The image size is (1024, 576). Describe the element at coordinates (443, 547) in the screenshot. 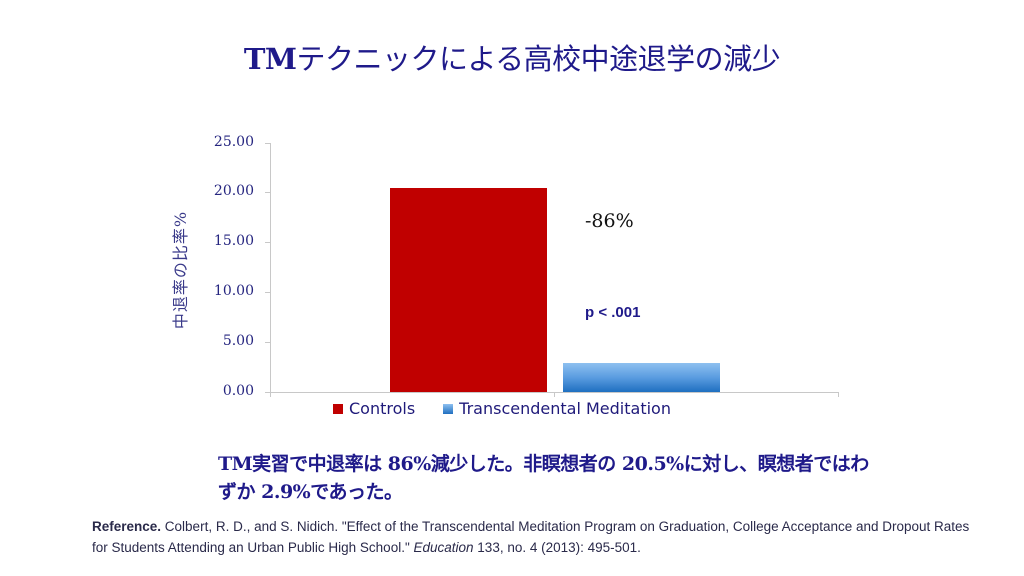

I see `reference-journal: Education` at that location.